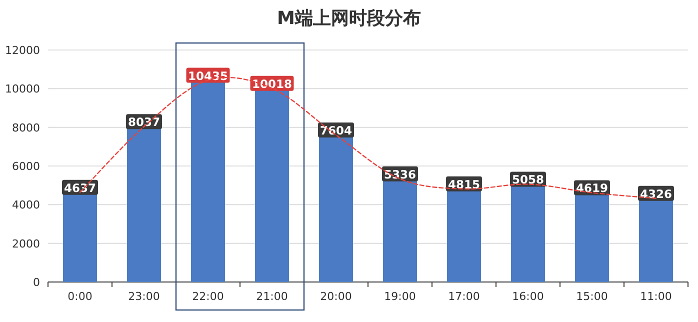 Image resolution: width=698 pixels, height=322 pixels. Describe the element at coordinates (208, 296) in the screenshot. I see `x-tick-label: 22:00` at that location.